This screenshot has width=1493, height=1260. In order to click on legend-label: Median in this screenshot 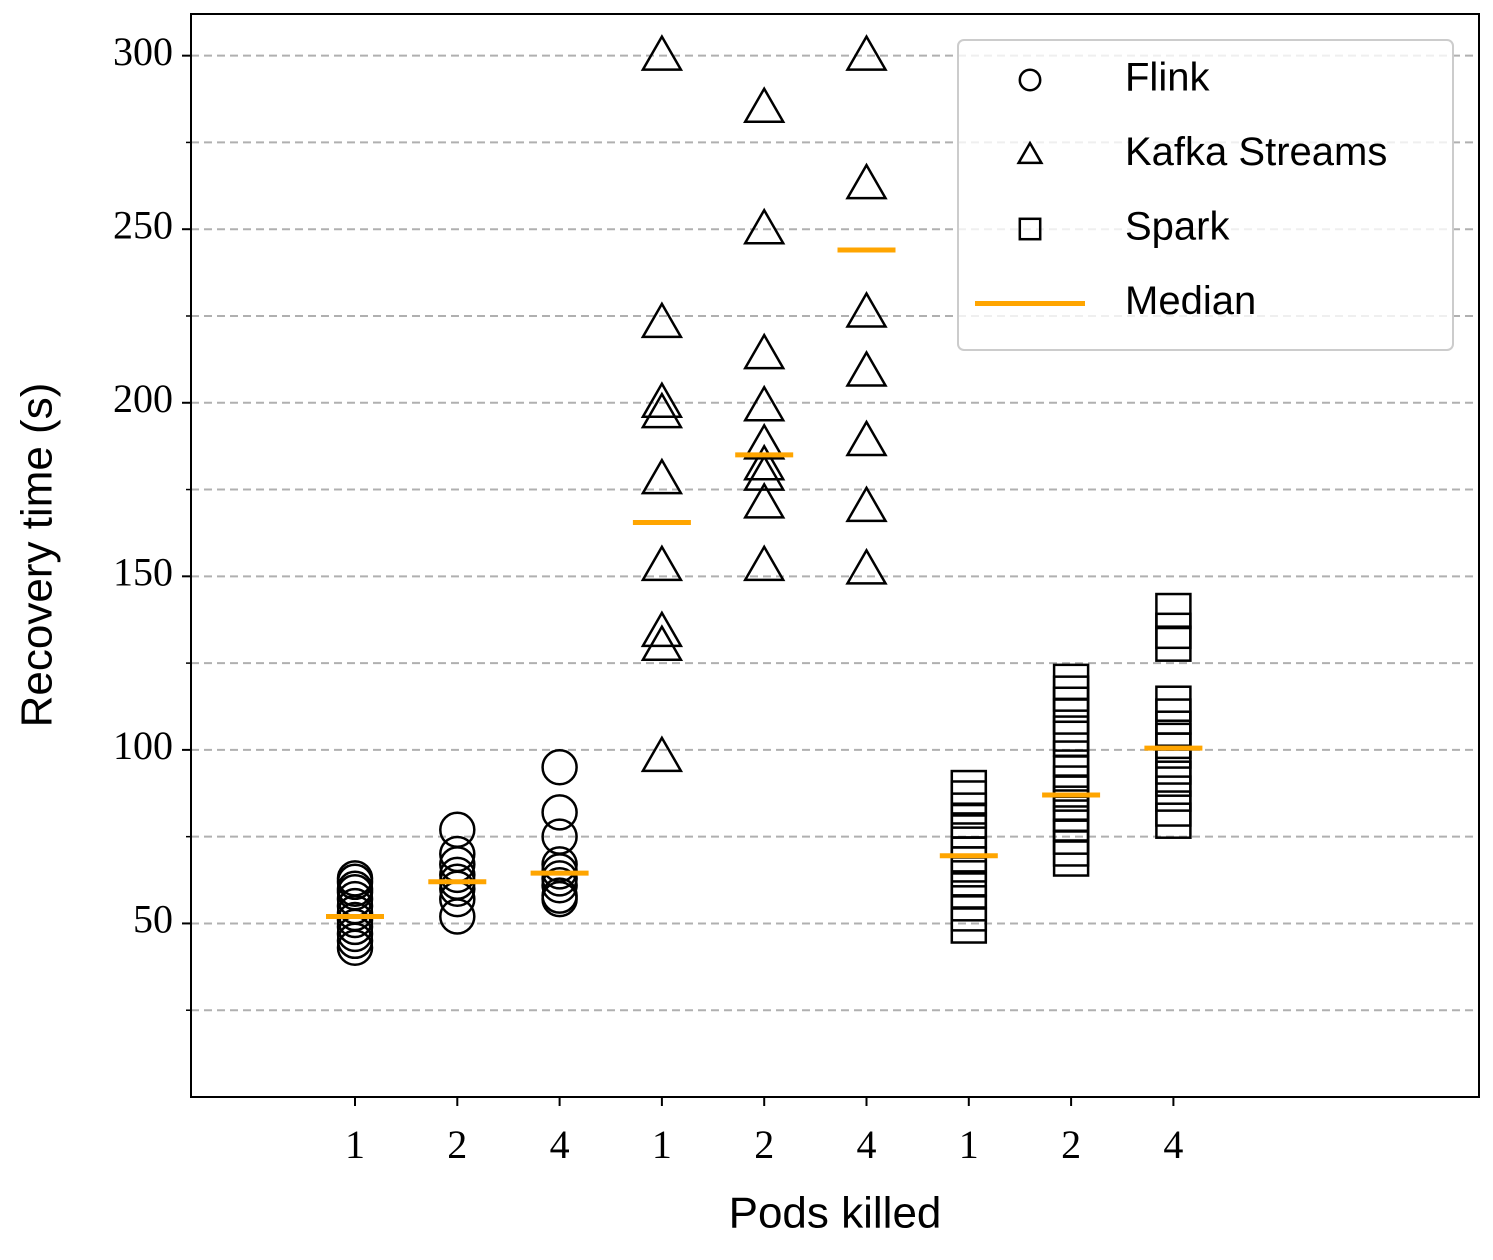, I will do `click(1190, 301)`.